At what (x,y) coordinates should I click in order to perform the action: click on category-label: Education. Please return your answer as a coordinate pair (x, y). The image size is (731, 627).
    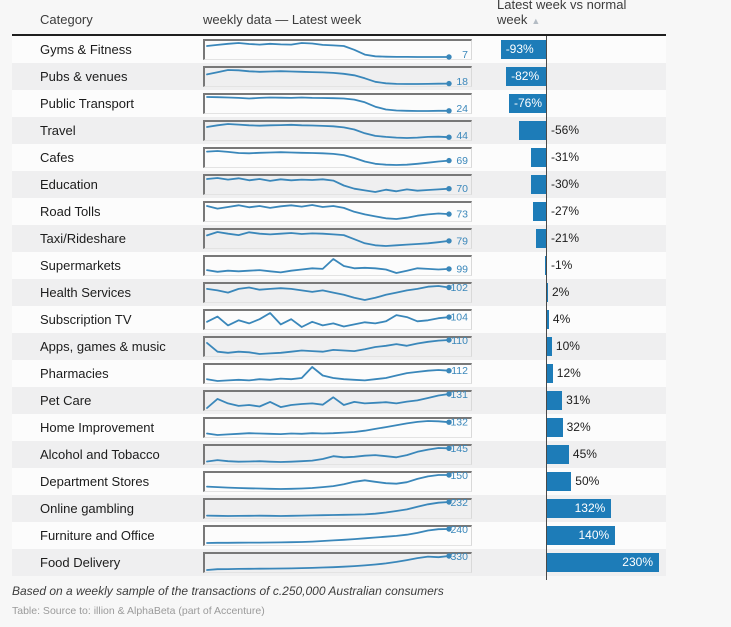
    Looking at the image, I should click on (69, 184).